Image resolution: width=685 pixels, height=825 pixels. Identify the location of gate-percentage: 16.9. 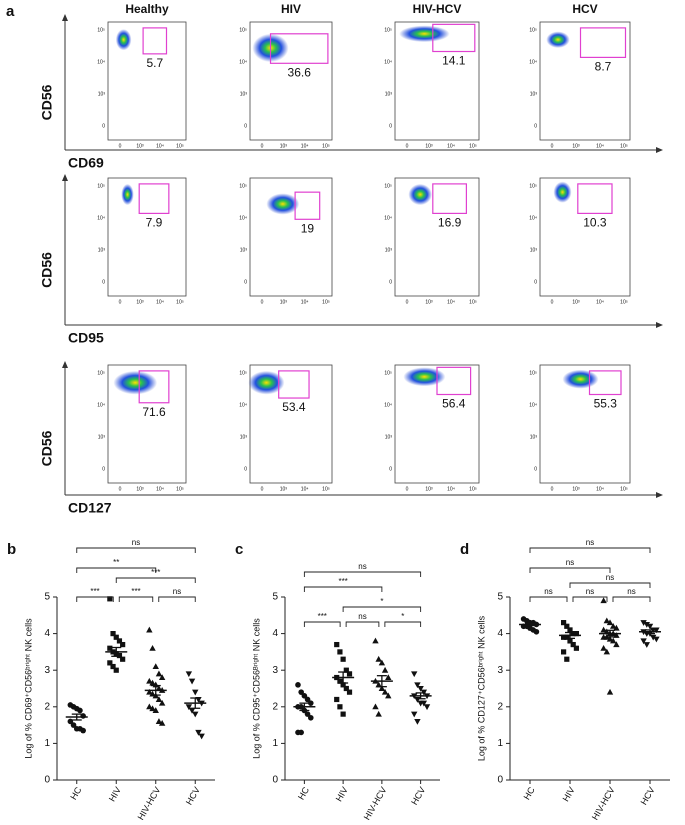
(450, 223).